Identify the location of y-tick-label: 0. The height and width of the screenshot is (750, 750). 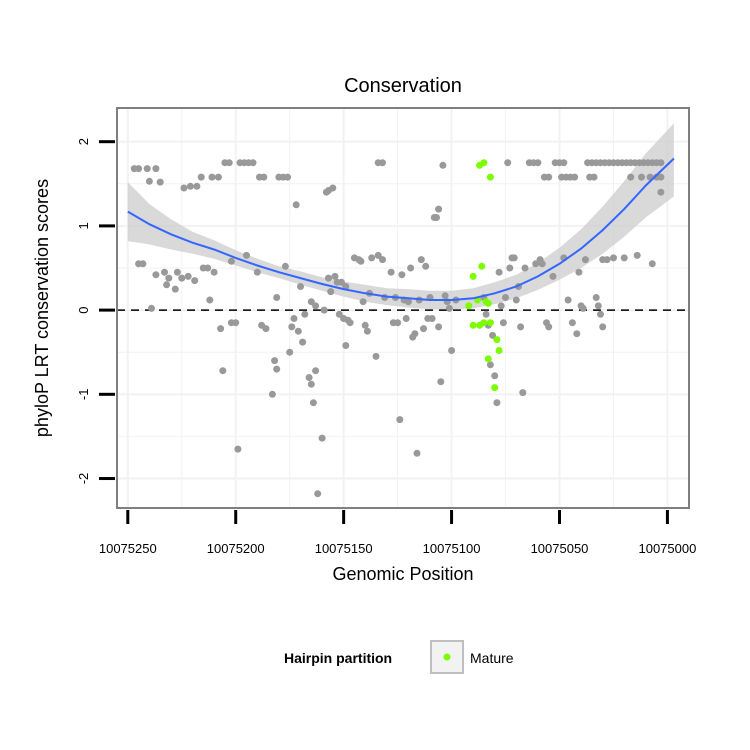
(83, 309).